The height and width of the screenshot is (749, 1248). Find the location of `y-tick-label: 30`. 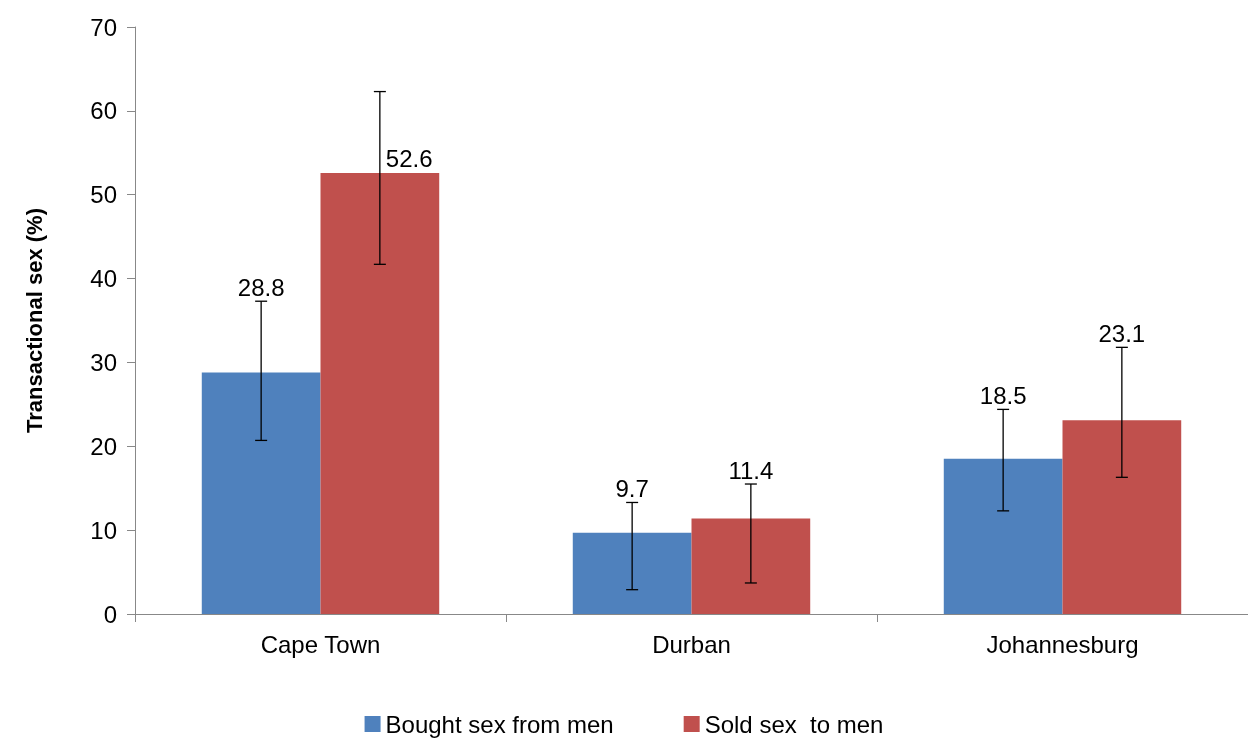

y-tick-label: 30 is located at coordinates (103, 362).